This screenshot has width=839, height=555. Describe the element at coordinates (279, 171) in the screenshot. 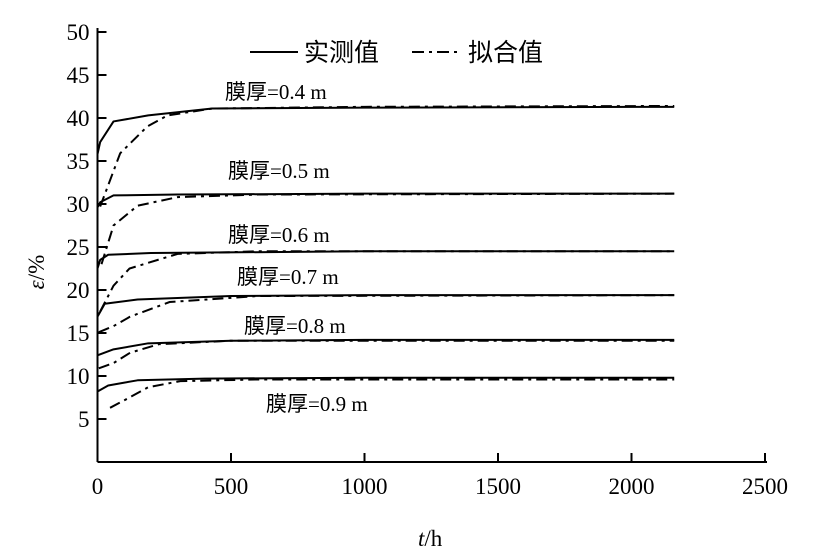

I see `series-label: 膜厚=0.5 m` at that location.